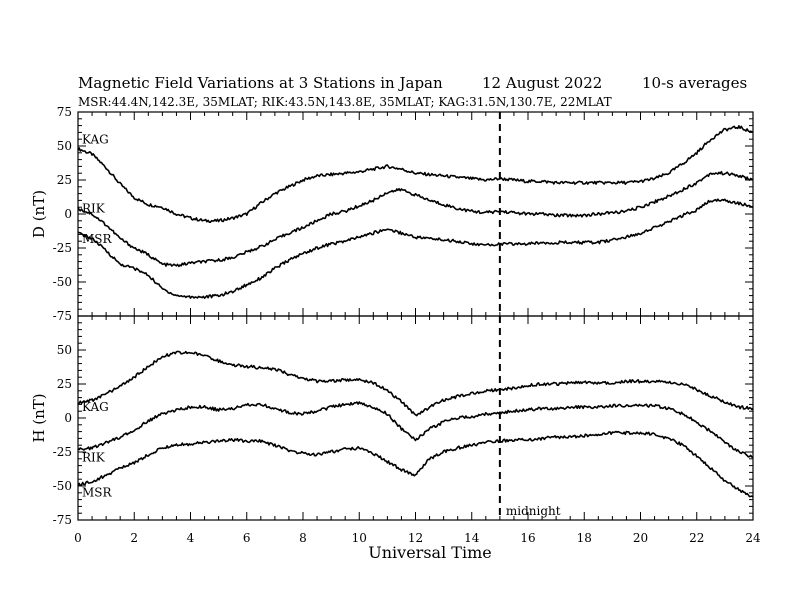  I want to click on d-axis-label: D (nT), so click(39, 214).